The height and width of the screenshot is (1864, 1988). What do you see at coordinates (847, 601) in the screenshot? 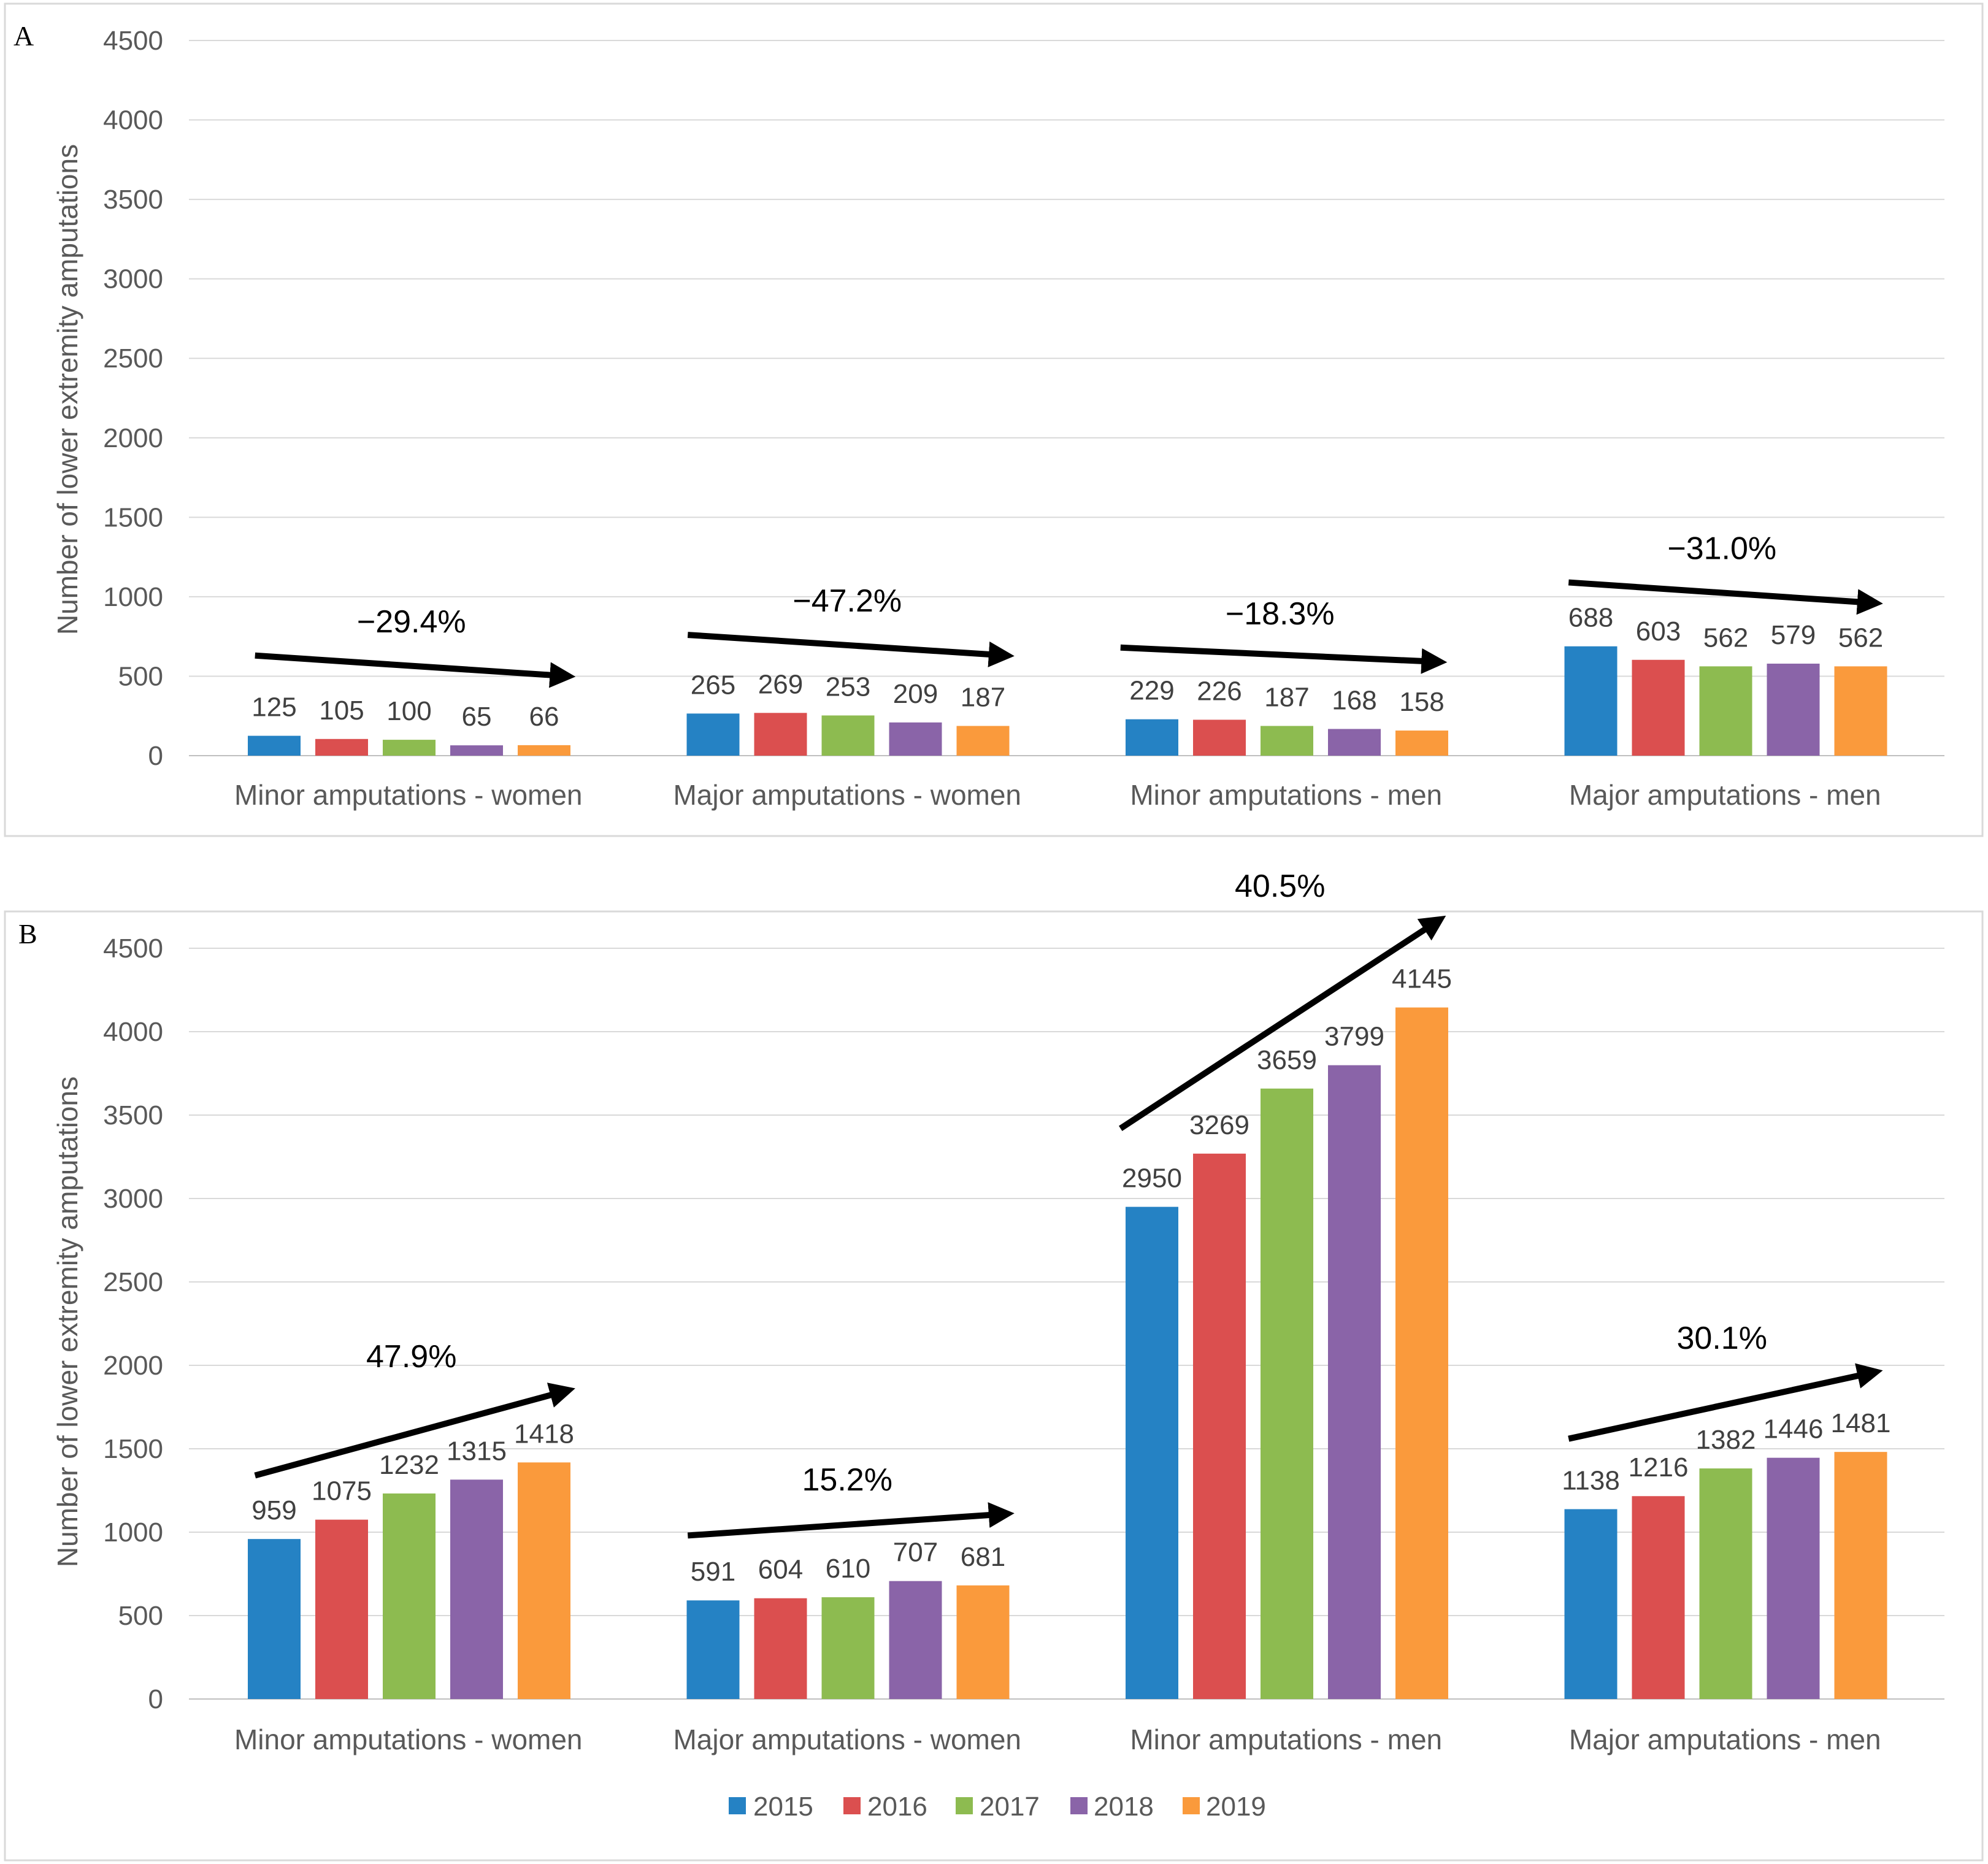
I see `trend-percent-label: −47.2%` at bounding box center [847, 601].